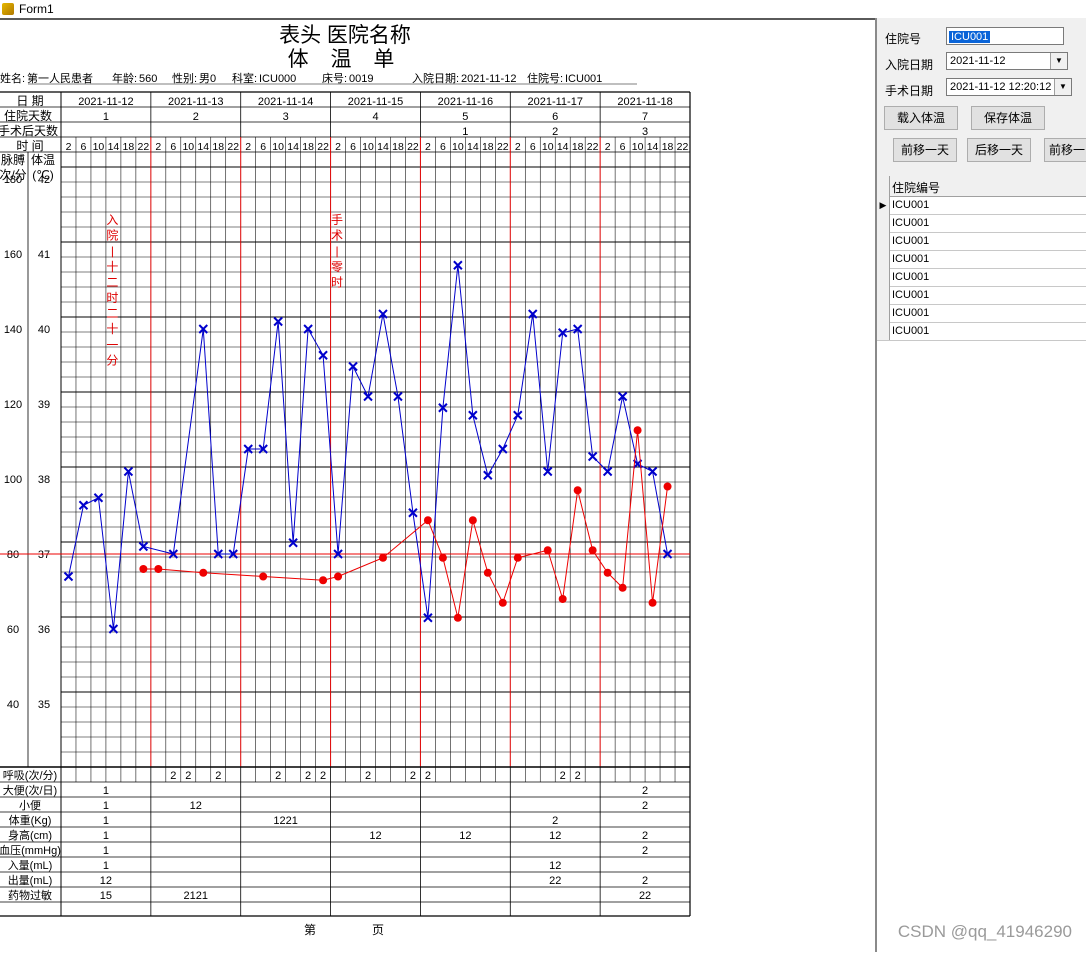 This screenshot has width=1086, height=959. Describe the element at coordinates (1005, 36) in the screenshot. I see `admission-no-input: ICU001` at that location.